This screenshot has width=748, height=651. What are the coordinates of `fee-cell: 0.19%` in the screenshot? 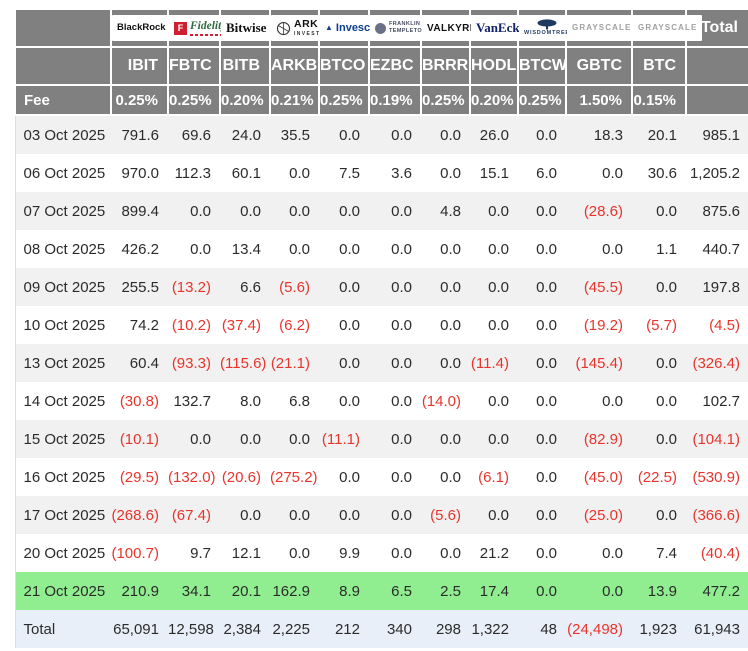 It's located at (395, 100).